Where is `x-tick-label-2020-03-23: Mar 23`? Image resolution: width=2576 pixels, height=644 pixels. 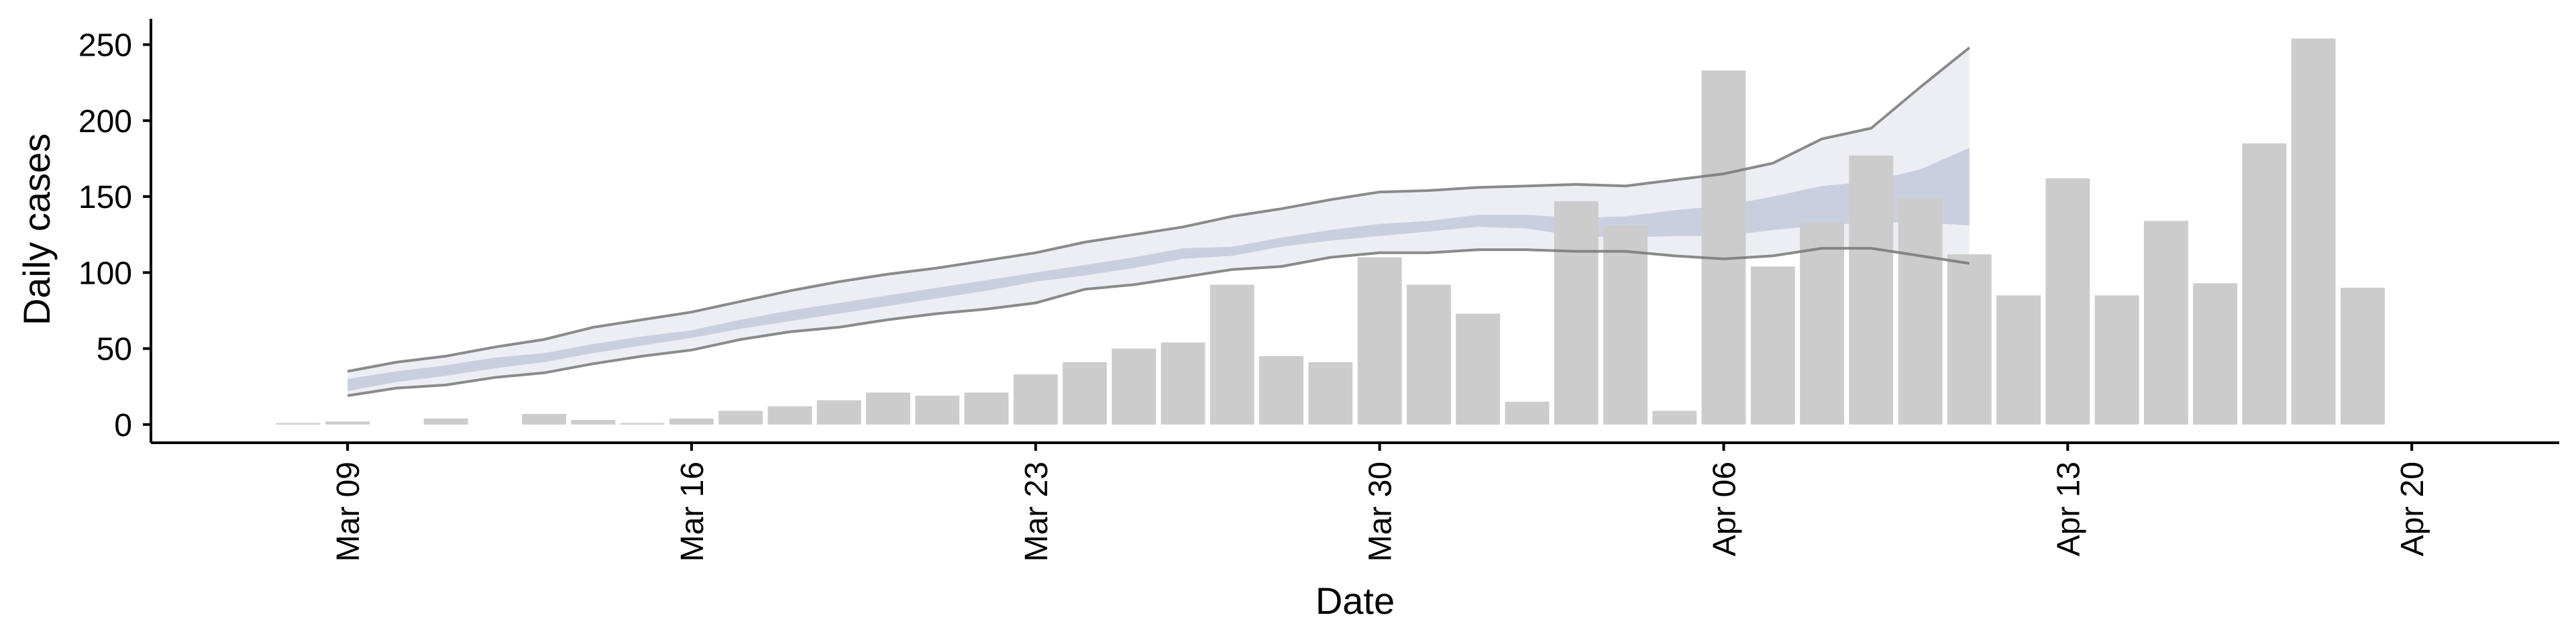
x-tick-label-2020-03-23: Mar 23 is located at coordinates (1037, 511).